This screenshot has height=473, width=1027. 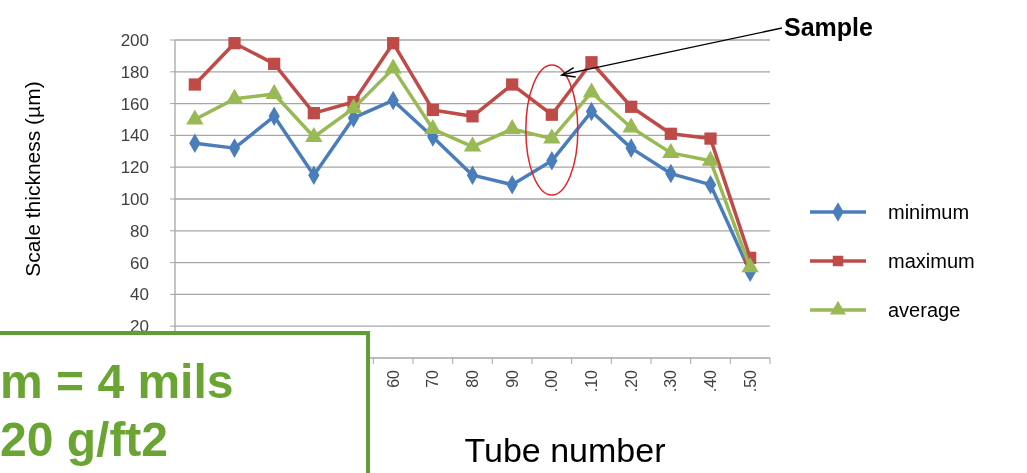 I want to click on y-tick-label: 100, so click(x=134, y=199).